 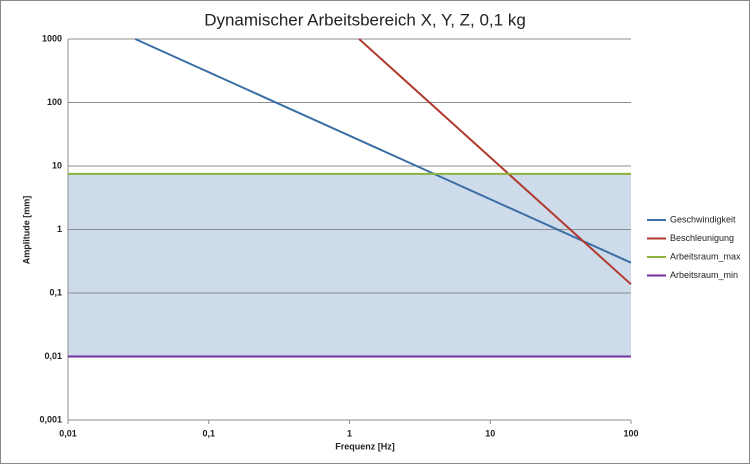 I want to click on y-tick-label: 1, so click(x=59, y=229).